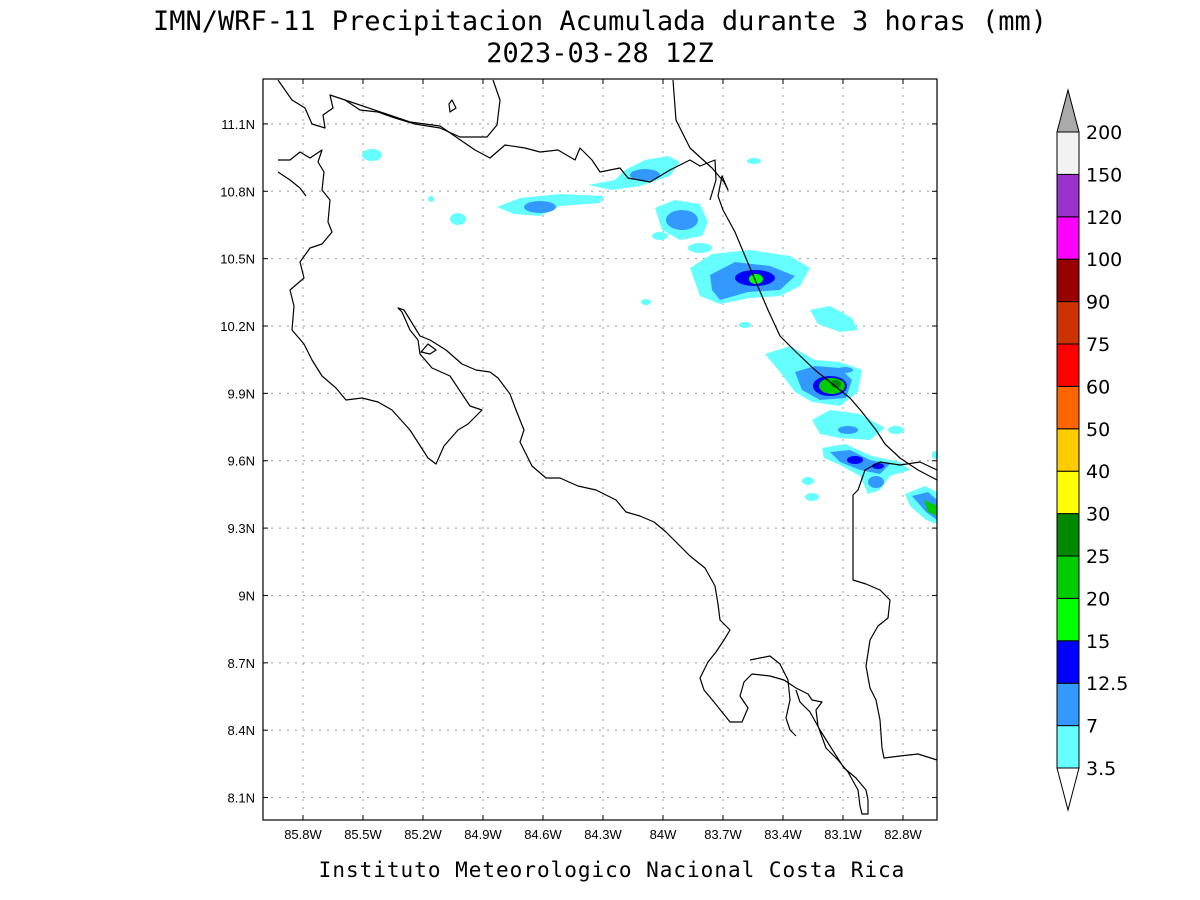  What do you see at coordinates (723, 834) in the screenshot?
I see `lon-tick-label: 83.7W` at bounding box center [723, 834].